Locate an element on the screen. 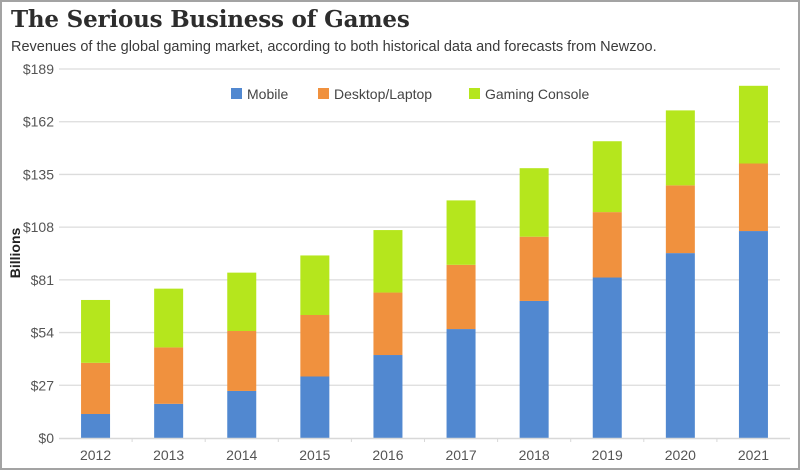 This screenshot has height=470, width=800. legend-label: Desktop/Laptop is located at coordinates (383, 94).